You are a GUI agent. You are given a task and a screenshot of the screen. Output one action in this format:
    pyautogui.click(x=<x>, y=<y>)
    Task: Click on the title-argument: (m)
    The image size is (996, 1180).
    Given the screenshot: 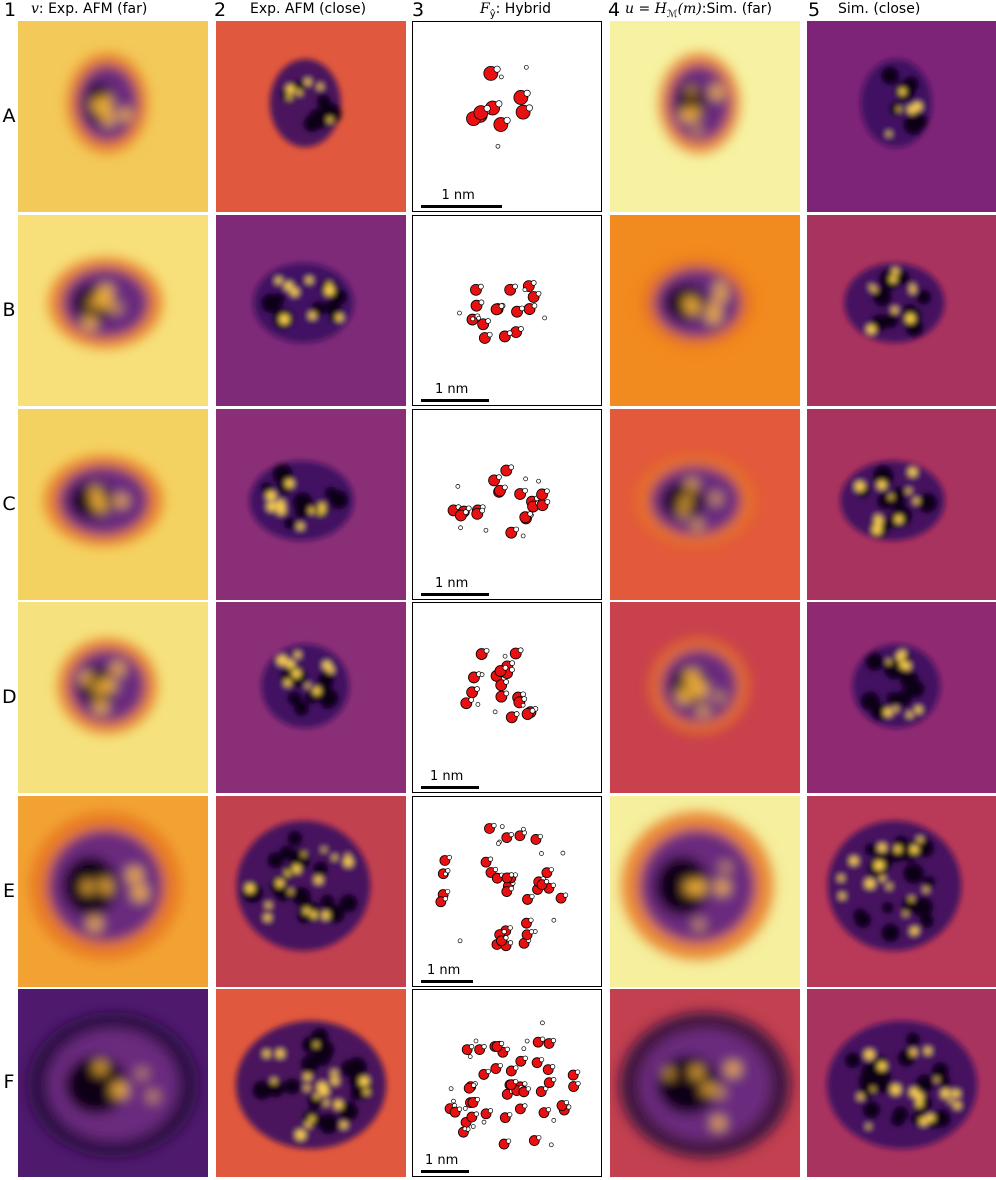 What is the action you would take?
    pyautogui.click(x=689, y=9)
    